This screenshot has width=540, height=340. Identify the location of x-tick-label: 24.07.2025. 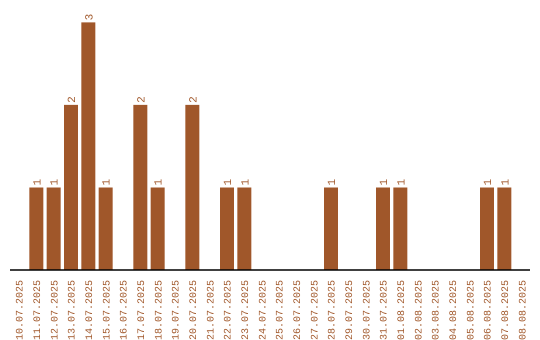
(264, 310).